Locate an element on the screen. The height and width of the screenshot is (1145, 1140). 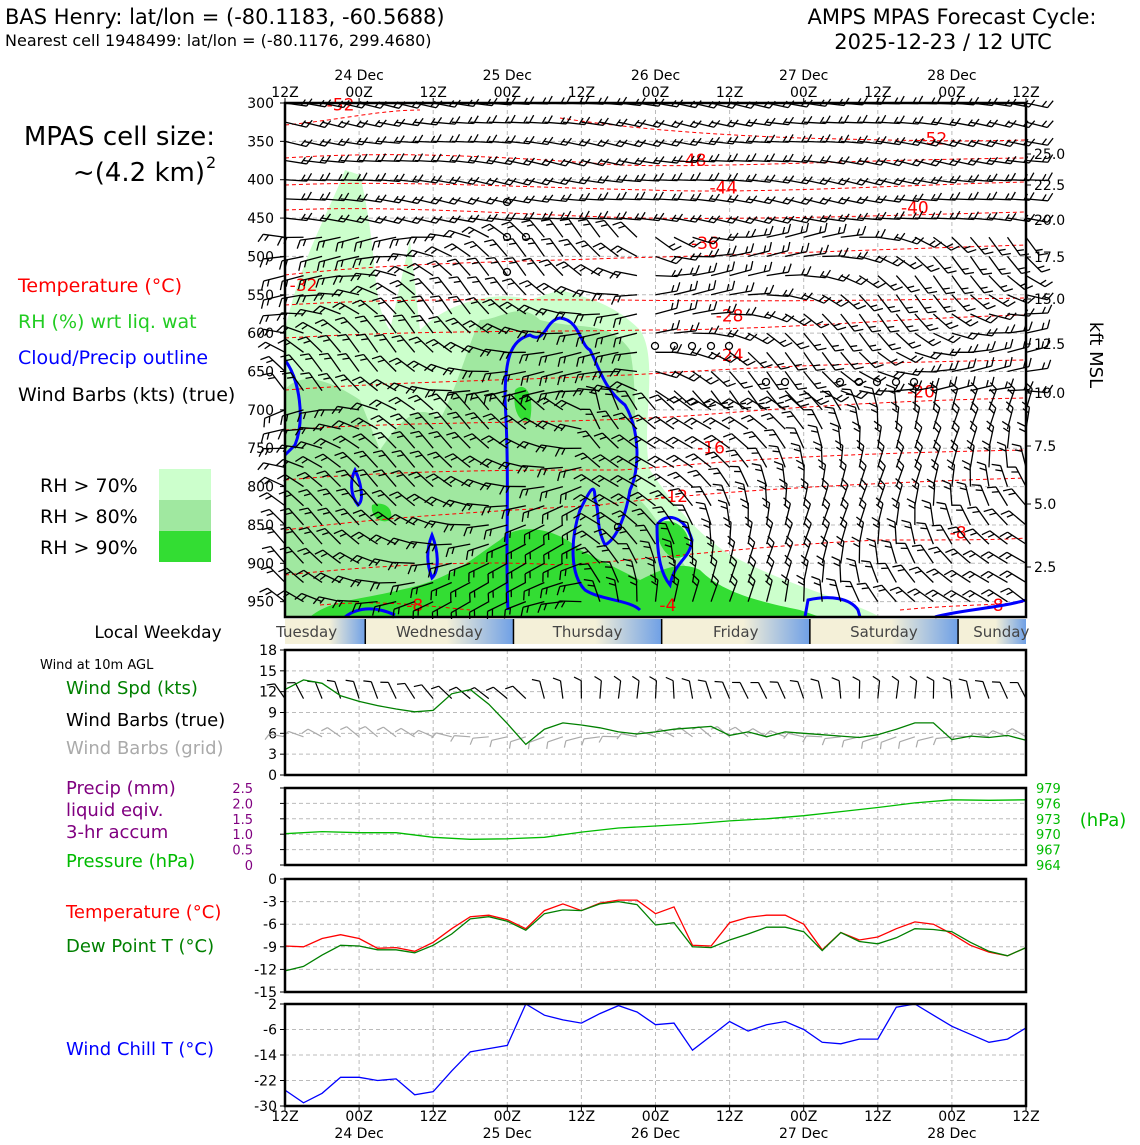
cycle-time: 2025-12-23 / 12 UTC is located at coordinates (943, 42).